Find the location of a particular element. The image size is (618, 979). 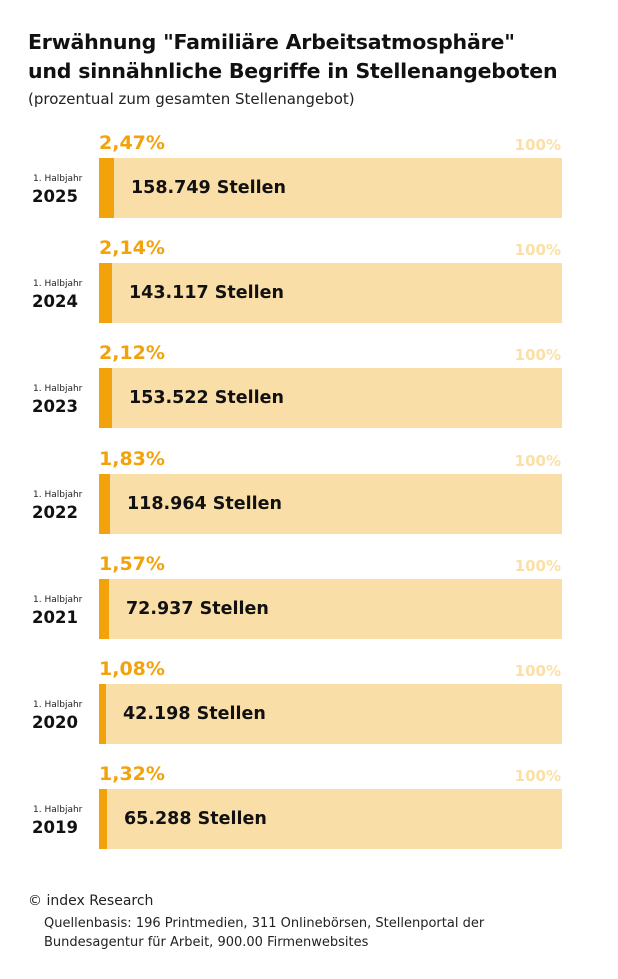

value-label: 2,47% is located at coordinates (132, 143).